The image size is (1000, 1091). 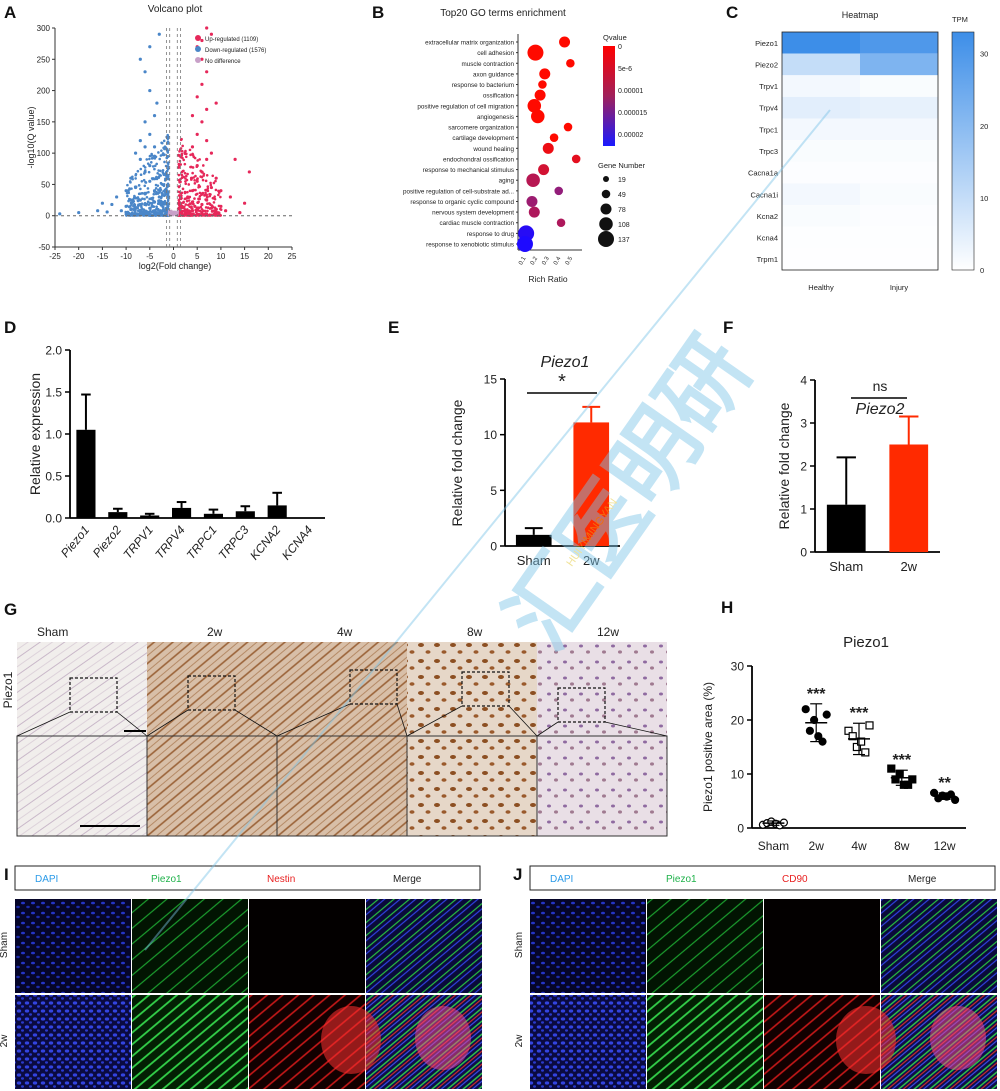 I want to click on fluorescence-image, so click(x=73, y=946).